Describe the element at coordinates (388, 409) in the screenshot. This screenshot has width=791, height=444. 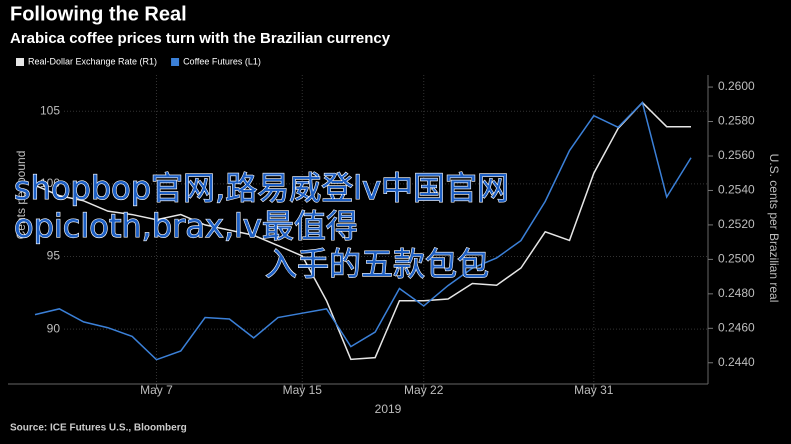
I see `x-axis-label: 2019` at that location.